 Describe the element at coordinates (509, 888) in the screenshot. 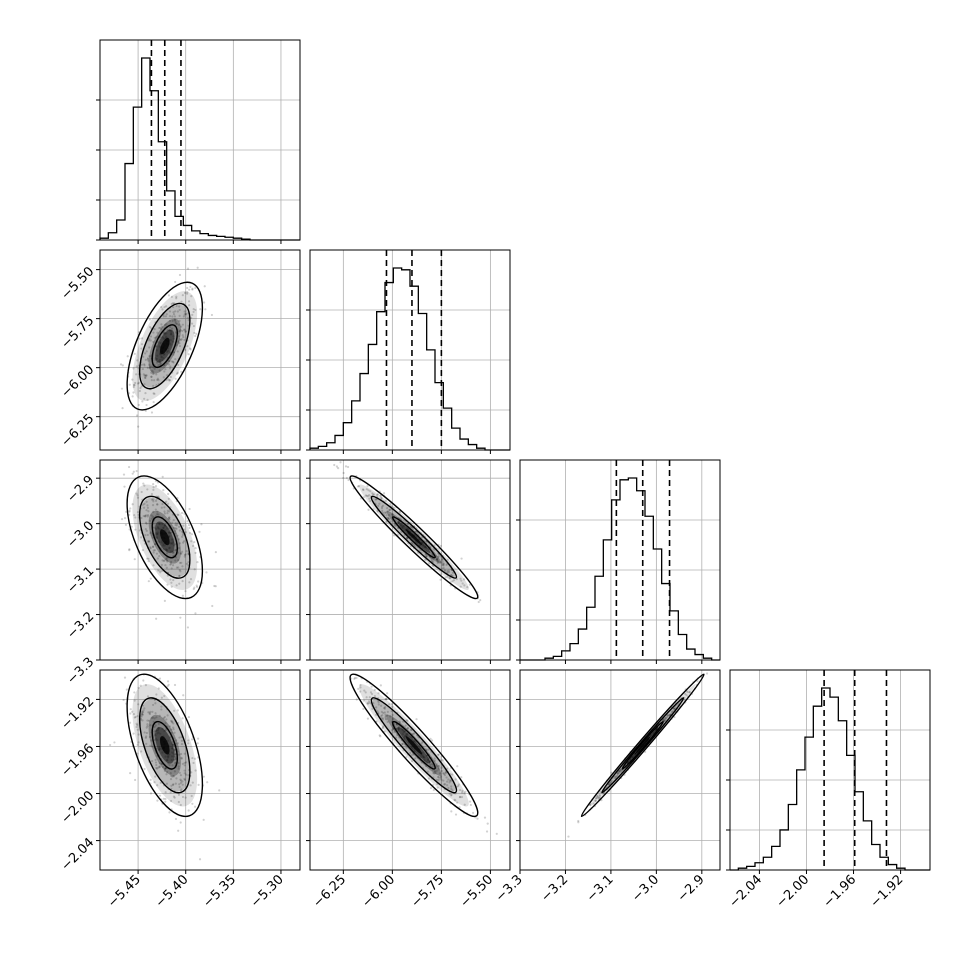

I see `x-tick-label: −3.3` at that location.